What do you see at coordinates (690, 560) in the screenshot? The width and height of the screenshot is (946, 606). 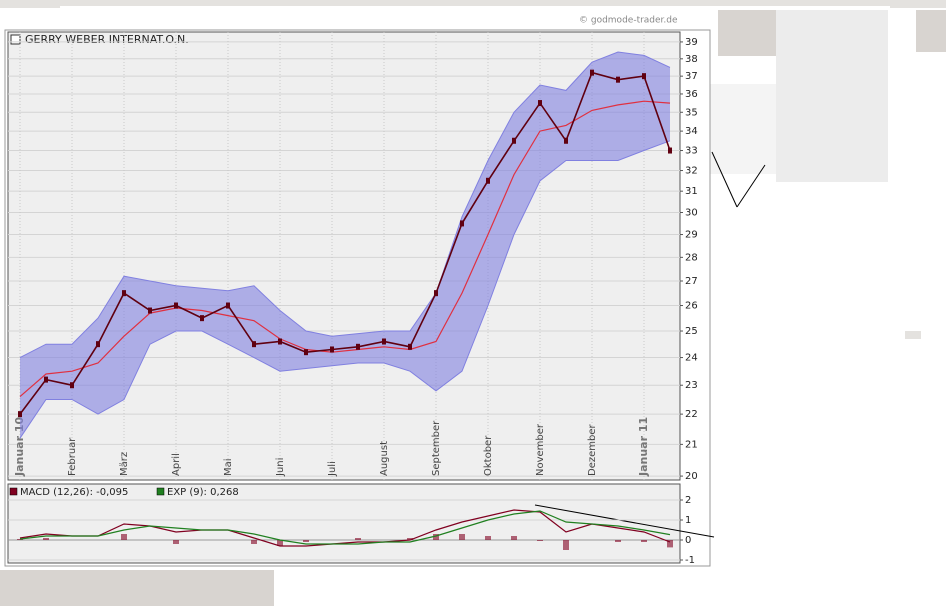 I see `y-tick-label: -1` at bounding box center [690, 560].